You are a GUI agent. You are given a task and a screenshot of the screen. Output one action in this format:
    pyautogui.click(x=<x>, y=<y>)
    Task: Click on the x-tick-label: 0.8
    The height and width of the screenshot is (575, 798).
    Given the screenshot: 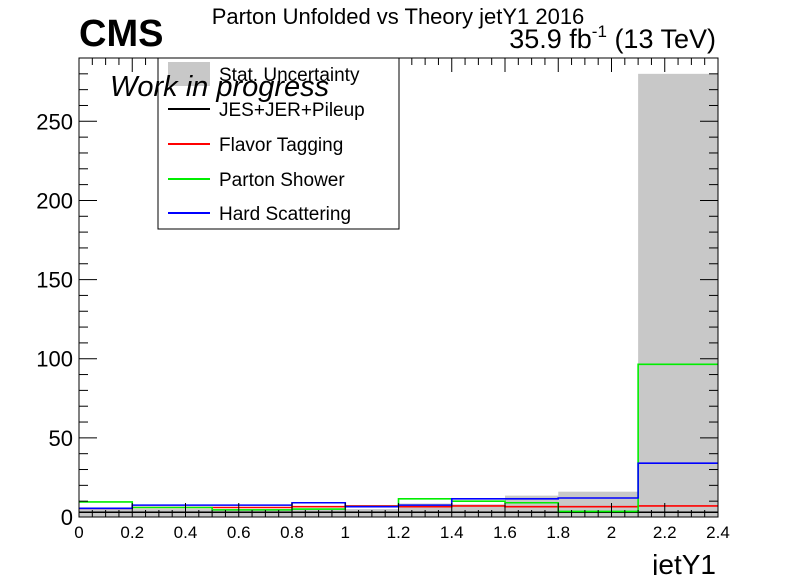 What is the action you would take?
    pyautogui.click(x=292, y=532)
    